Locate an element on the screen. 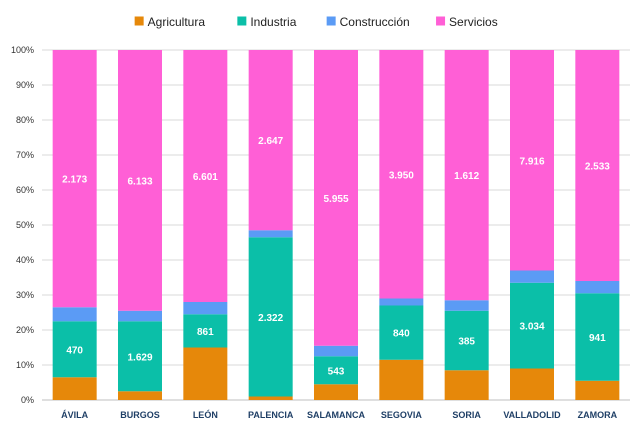 This screenshot has height=430, width=636. x-tick-label: VALLADOLID is located at coordinates (532, 415).